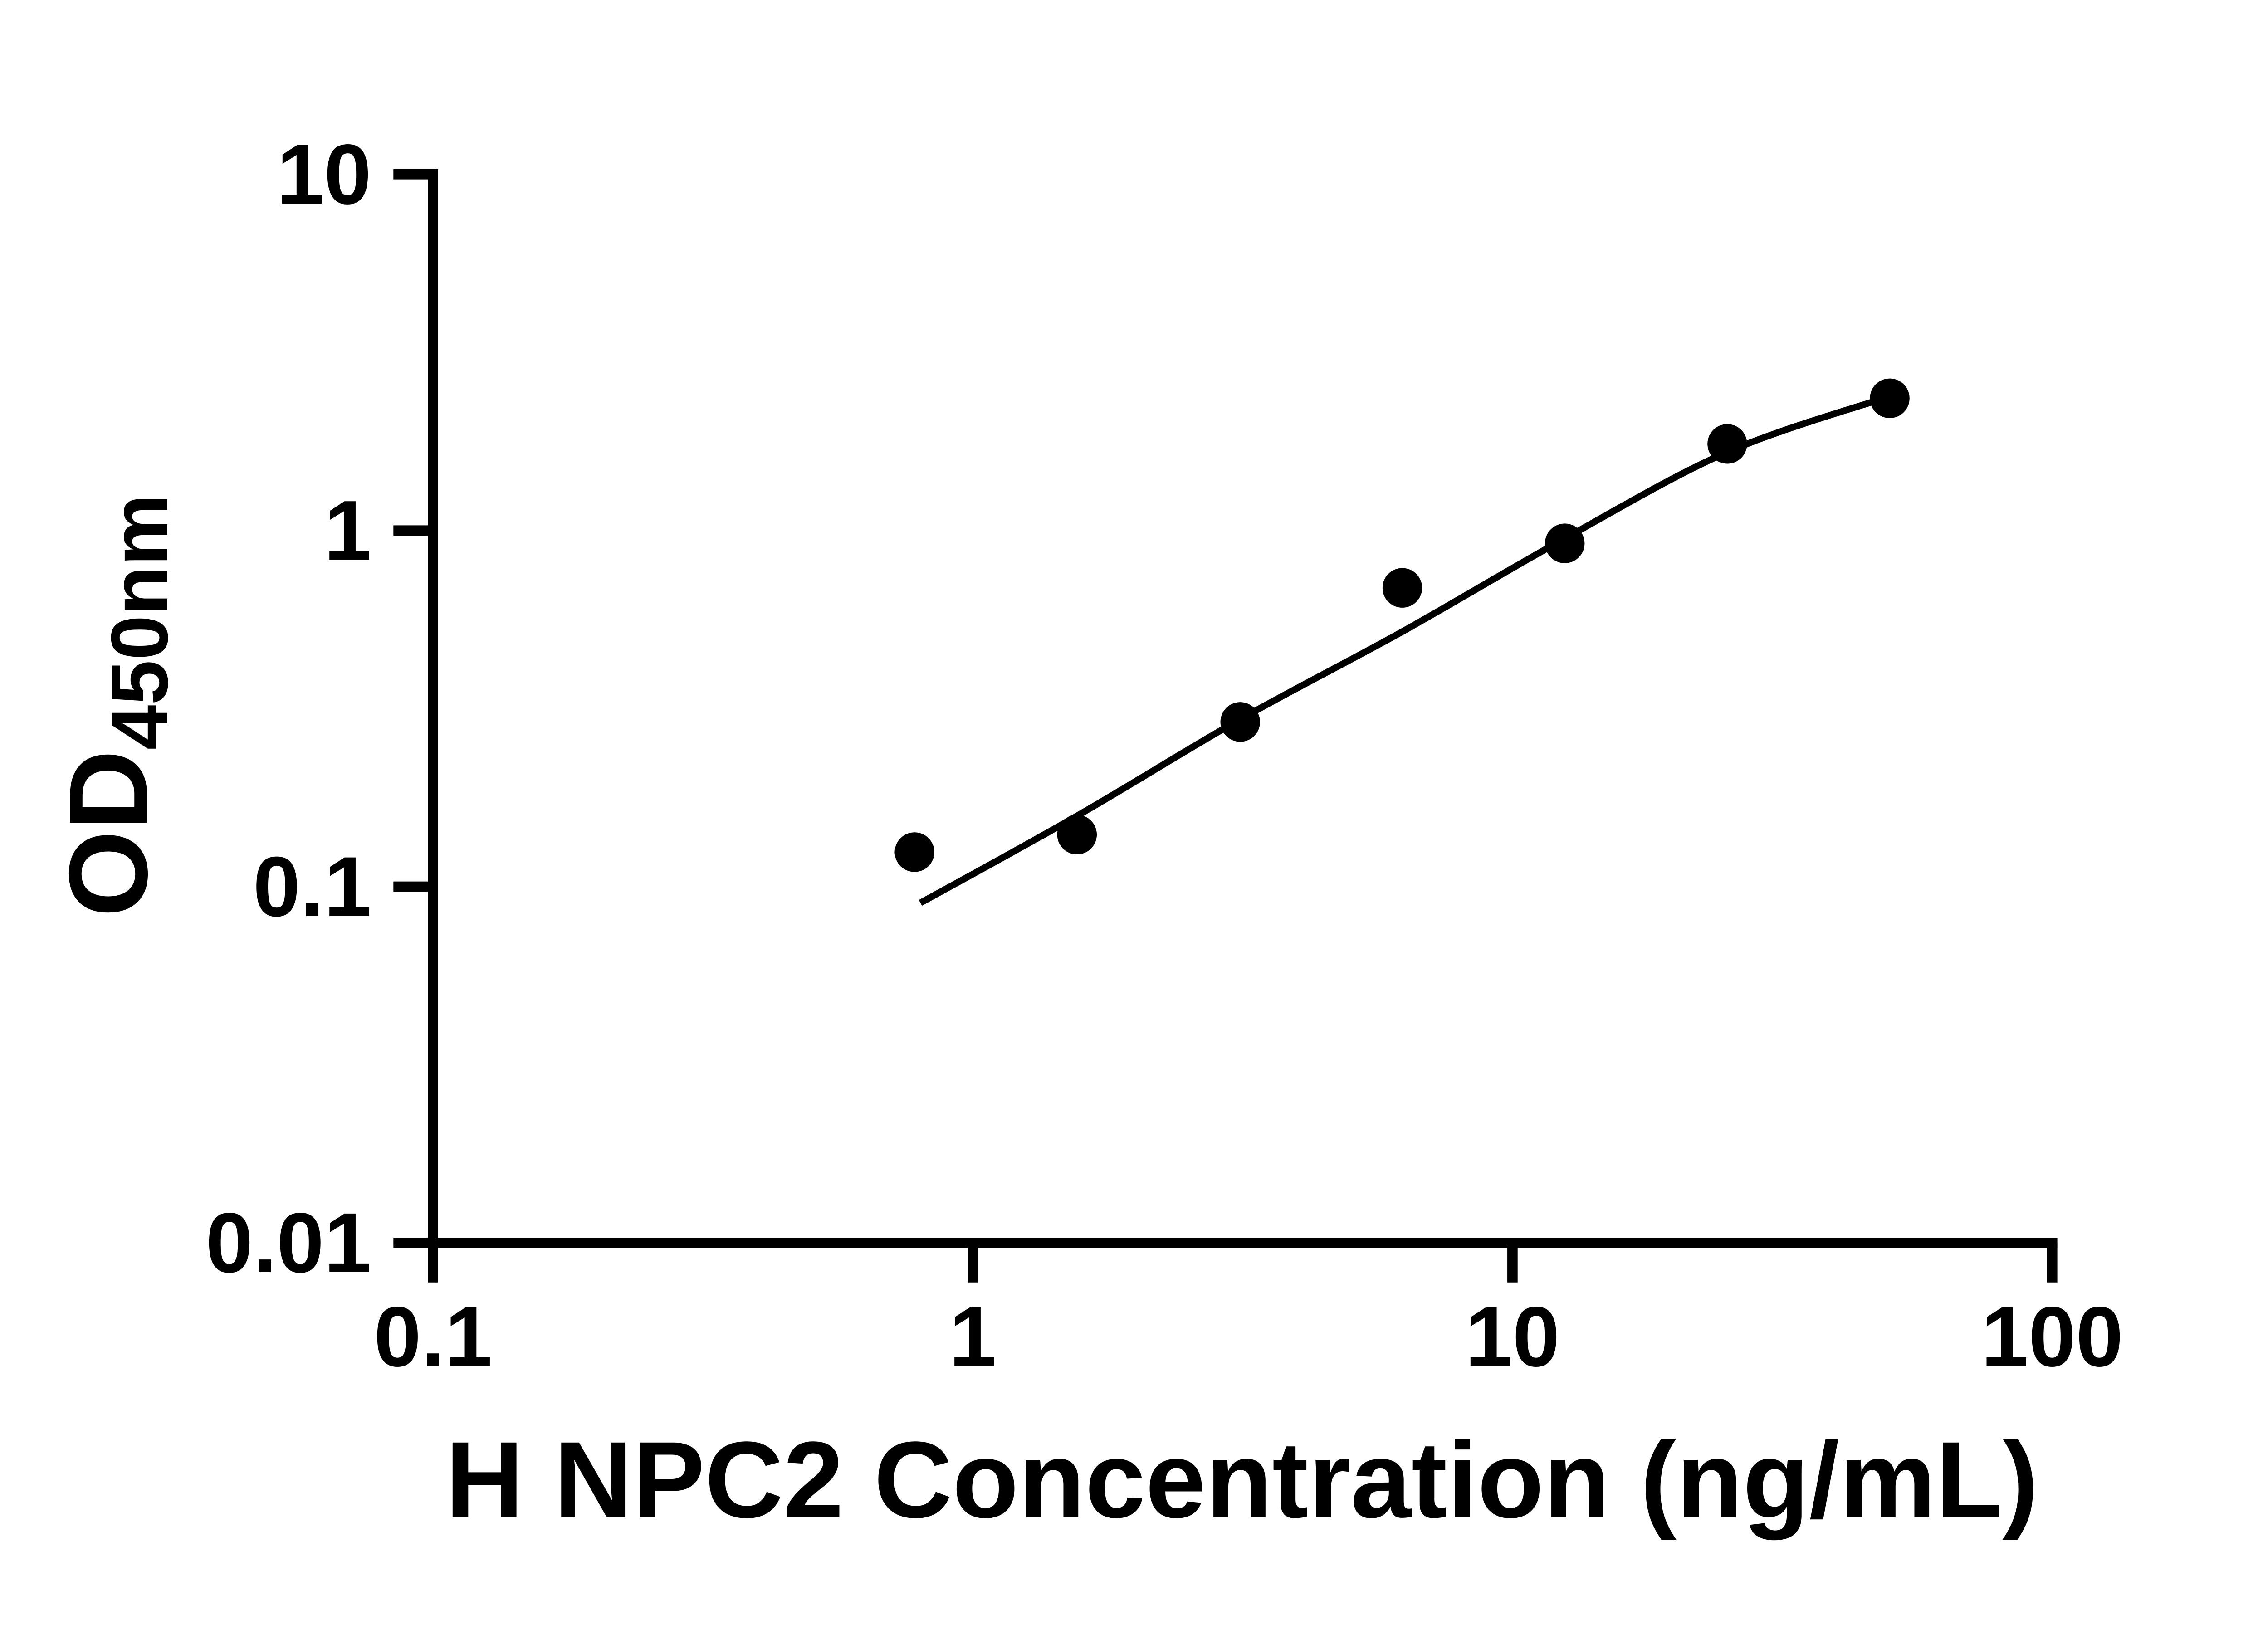  What do you see at coordinates (312, 886) in the screenshot?
I see `y-axis-tick-label: 0.1` at bounding box center [312, 886].